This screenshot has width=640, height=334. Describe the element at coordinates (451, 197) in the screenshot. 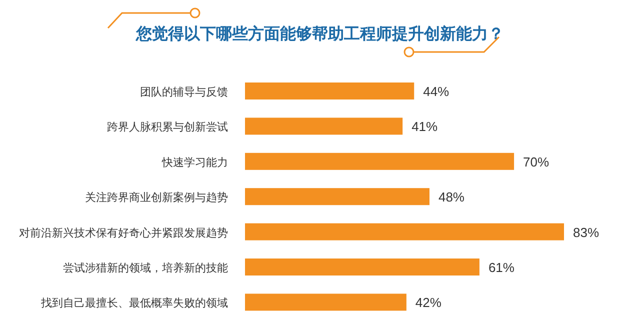

I see `data-label: 48%` at that location.